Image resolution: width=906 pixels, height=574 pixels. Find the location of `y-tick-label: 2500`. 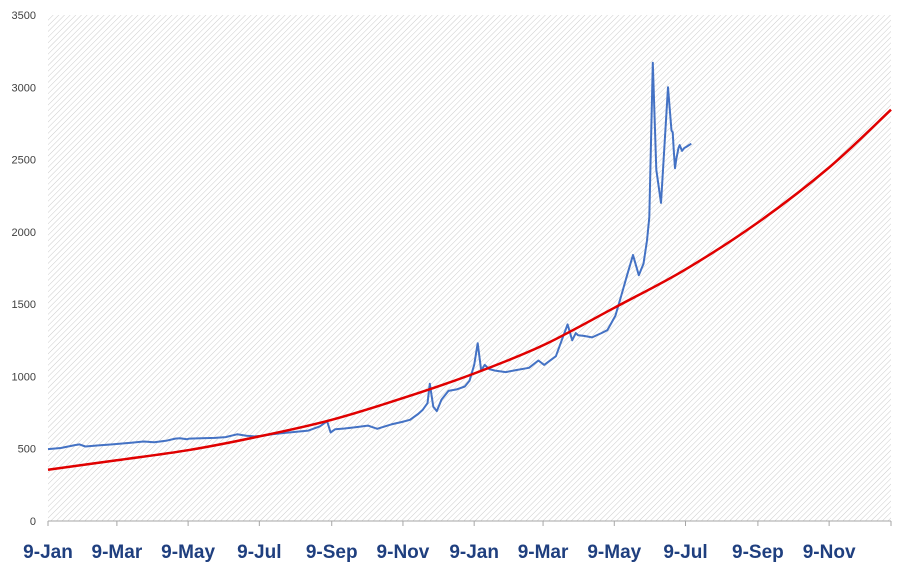

y-tick-label: 2500 is located at coordinates (24, 161).